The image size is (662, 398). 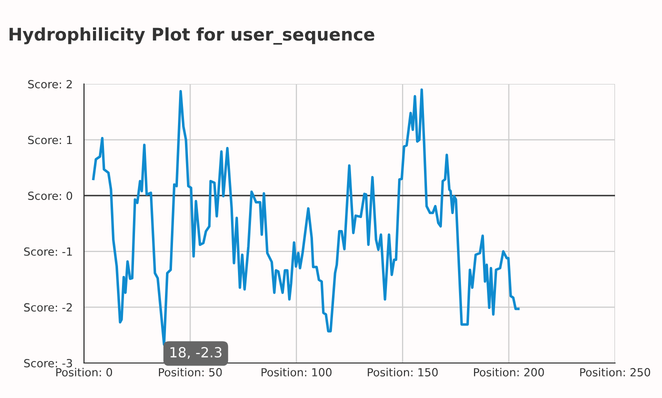 I want to click on x-tick-label: Position: 200, so click(x=509, y=372).